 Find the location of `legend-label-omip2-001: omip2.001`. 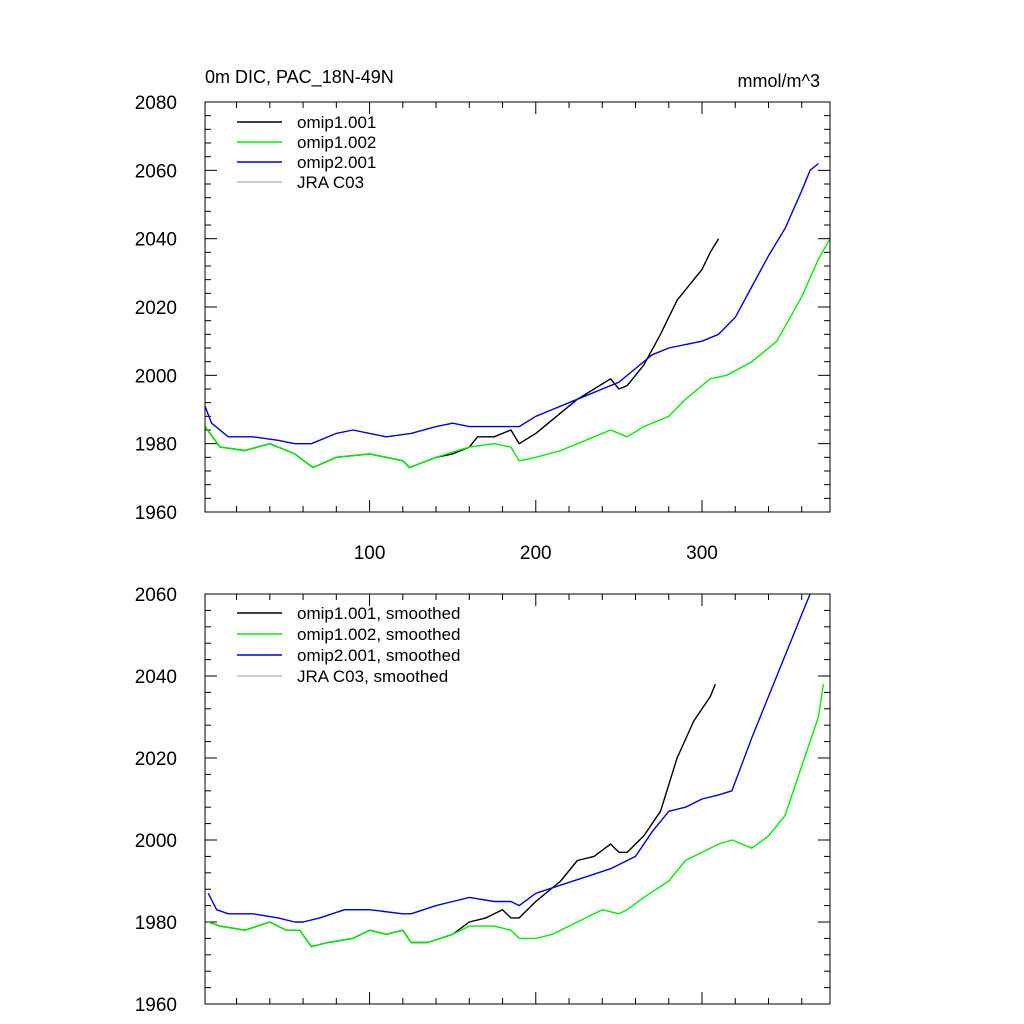

legend-label-omip2-001: omip2.001 is located at coordinates (336, 162).